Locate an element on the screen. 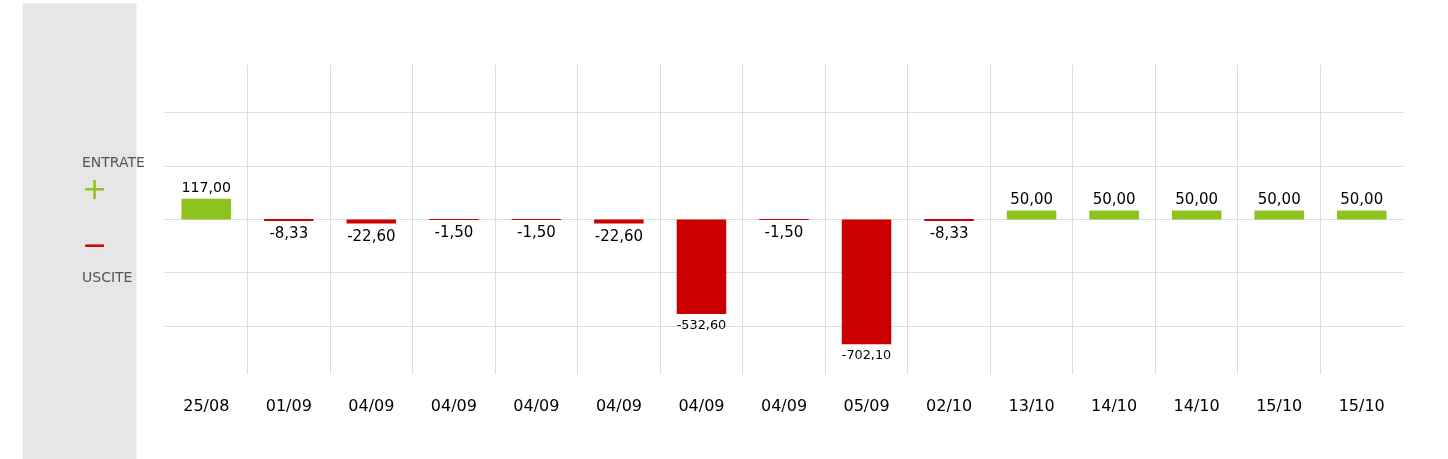 This screenshot has width=1448, height=459. data-label: 117,00 is located at coordinates (206, 186).